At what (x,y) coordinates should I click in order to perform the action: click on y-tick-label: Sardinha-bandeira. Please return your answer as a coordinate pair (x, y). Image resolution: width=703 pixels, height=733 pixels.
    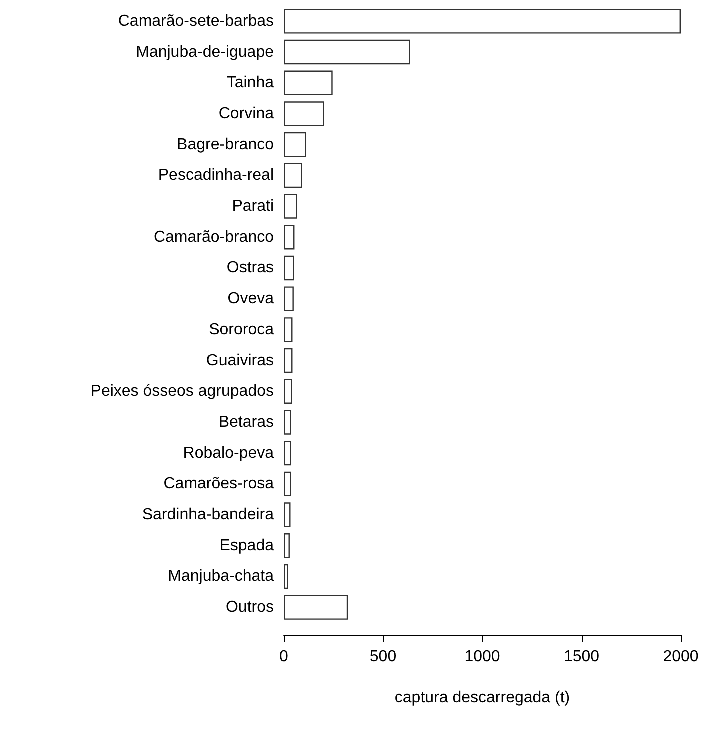
    Looking at the image, I should click on (208, 515).